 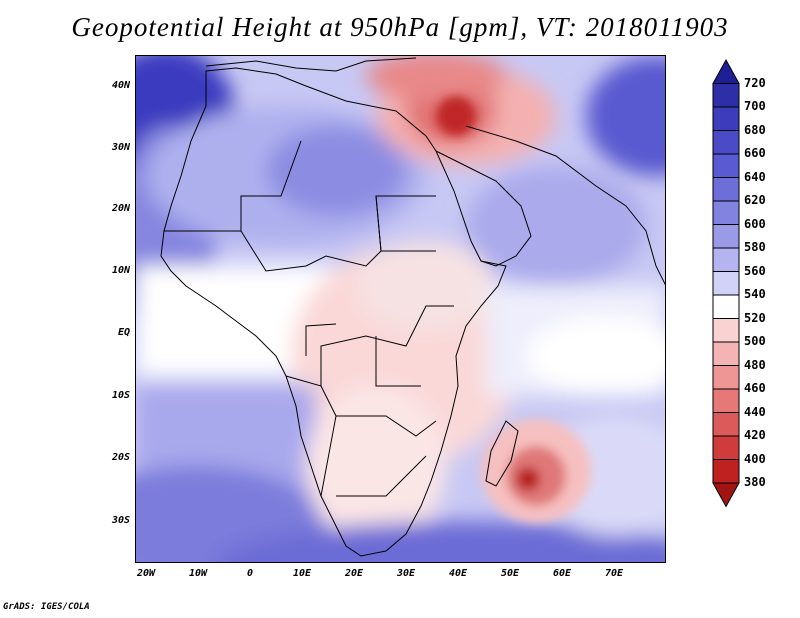 I want to click on colorbar-label-440: 440, so click(x=755, y=411).